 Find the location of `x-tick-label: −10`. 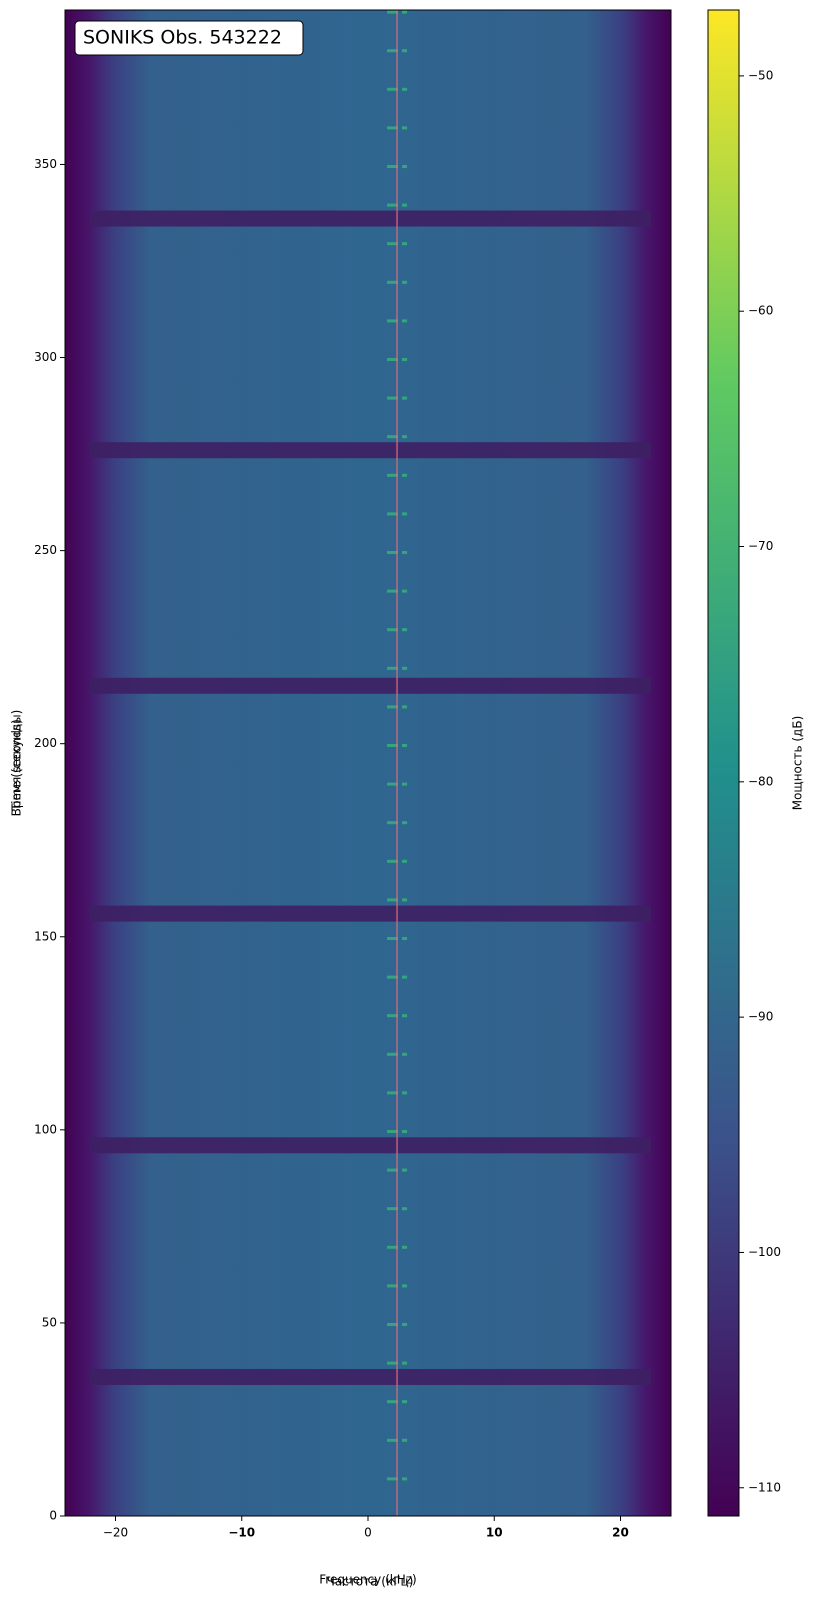

x-tick-label: −10 is located at coordinates (241, 1533).